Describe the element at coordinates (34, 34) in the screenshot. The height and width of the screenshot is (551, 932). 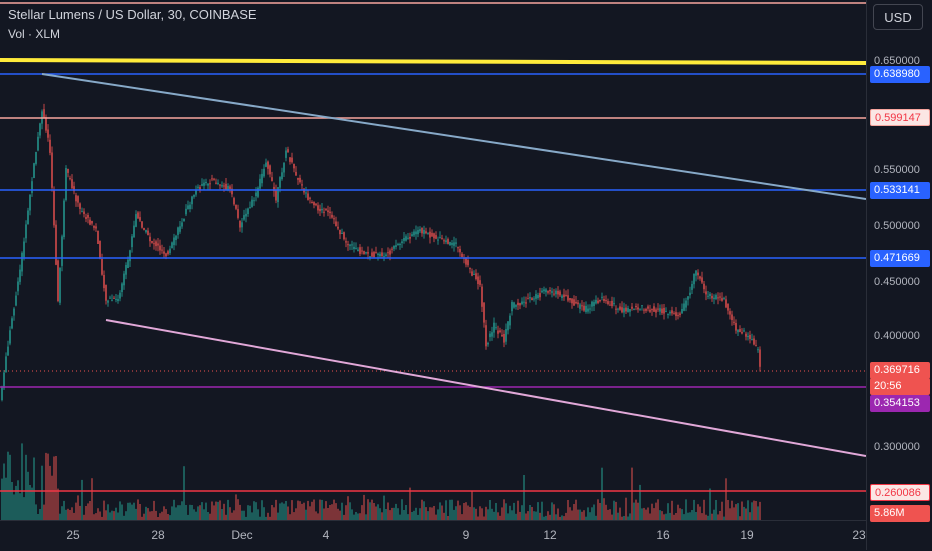
I see `volume-legend: Vol · XLM` at that location.